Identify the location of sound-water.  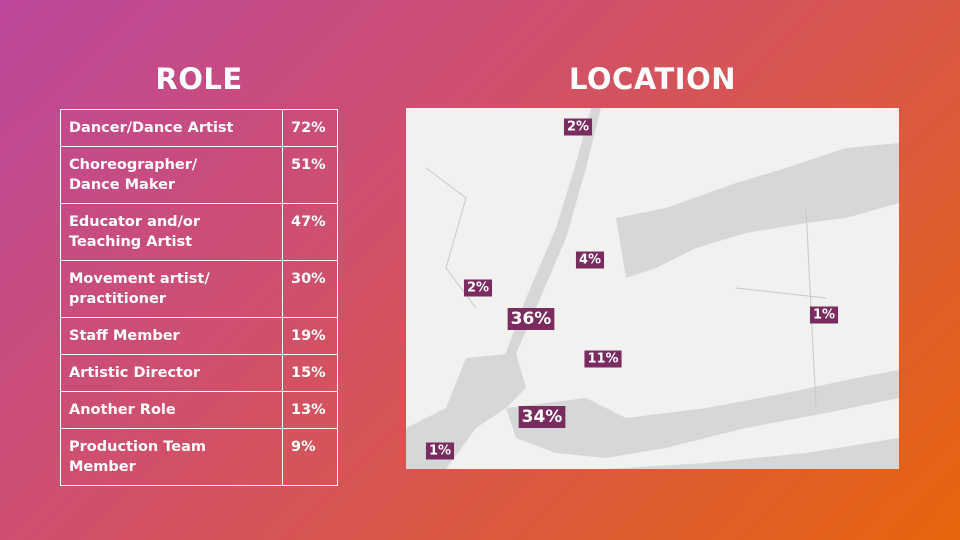
(757, 210).